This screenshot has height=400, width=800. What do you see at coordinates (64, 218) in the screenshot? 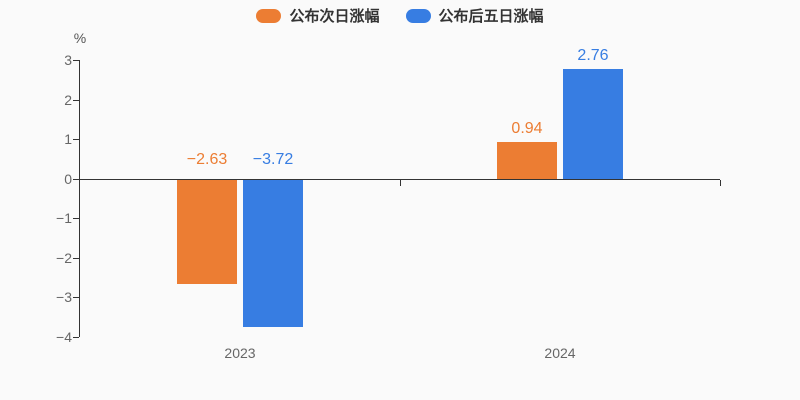
I see `y-axis-tick-label: −1` at bounding box center [64, 218].